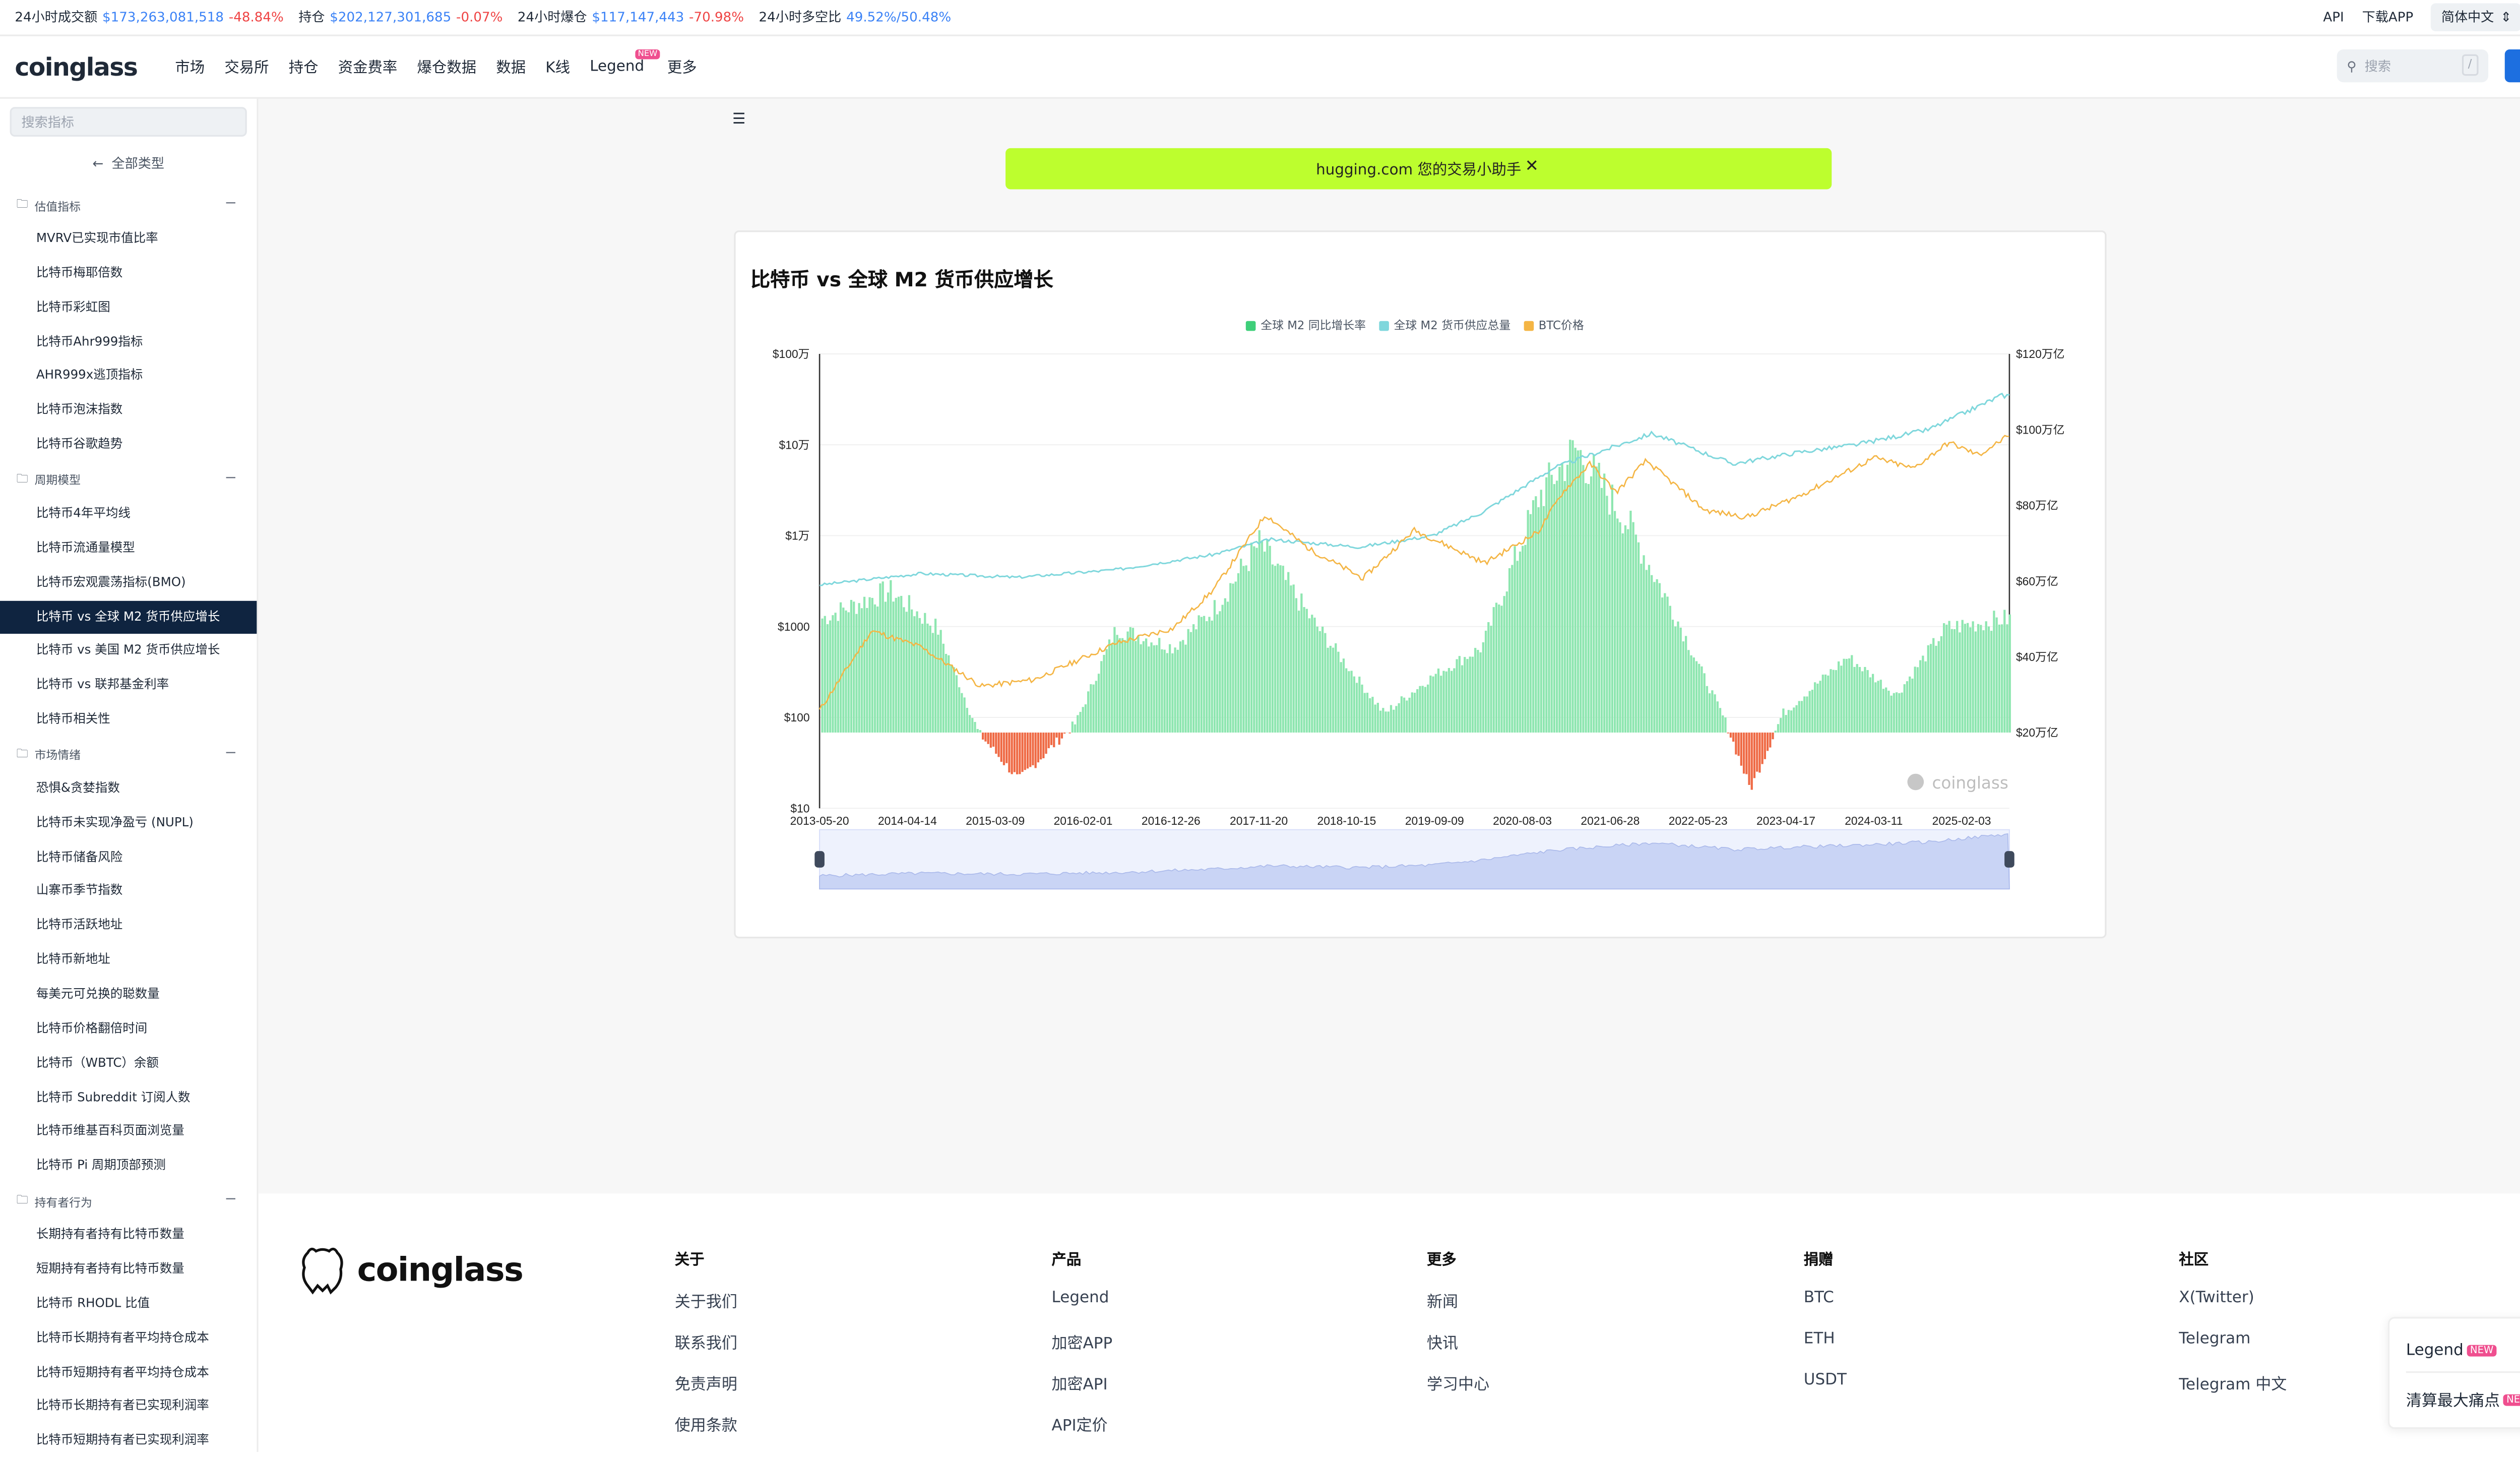  Describe the element at coordinates (128, 481) in the screenshot. I see `sidebar-group: 🗀周期模型−` at that location.